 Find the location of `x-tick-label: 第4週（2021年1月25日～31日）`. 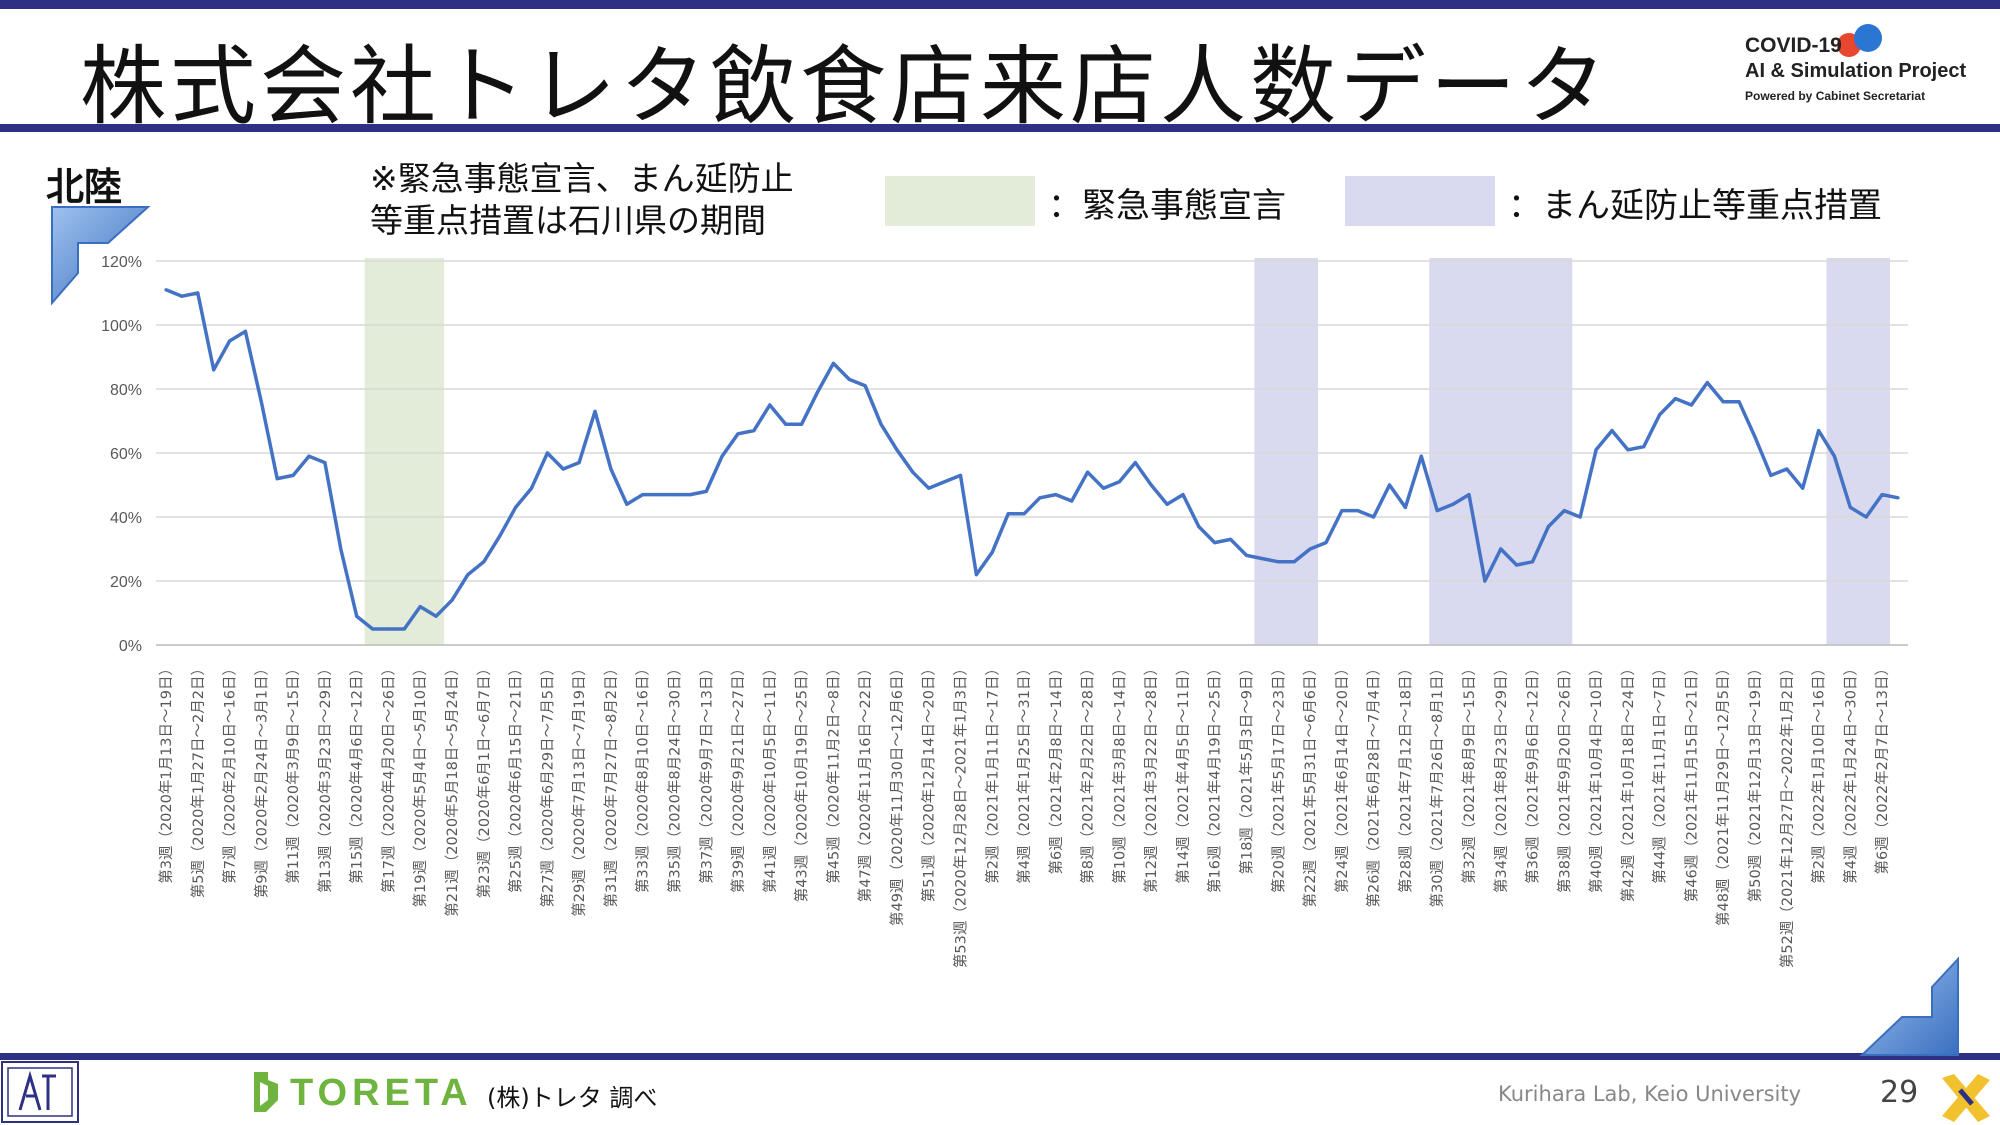

x-tick-label: 第4週（2021年1月25日～31日） is located at coordinates (1024, 772).